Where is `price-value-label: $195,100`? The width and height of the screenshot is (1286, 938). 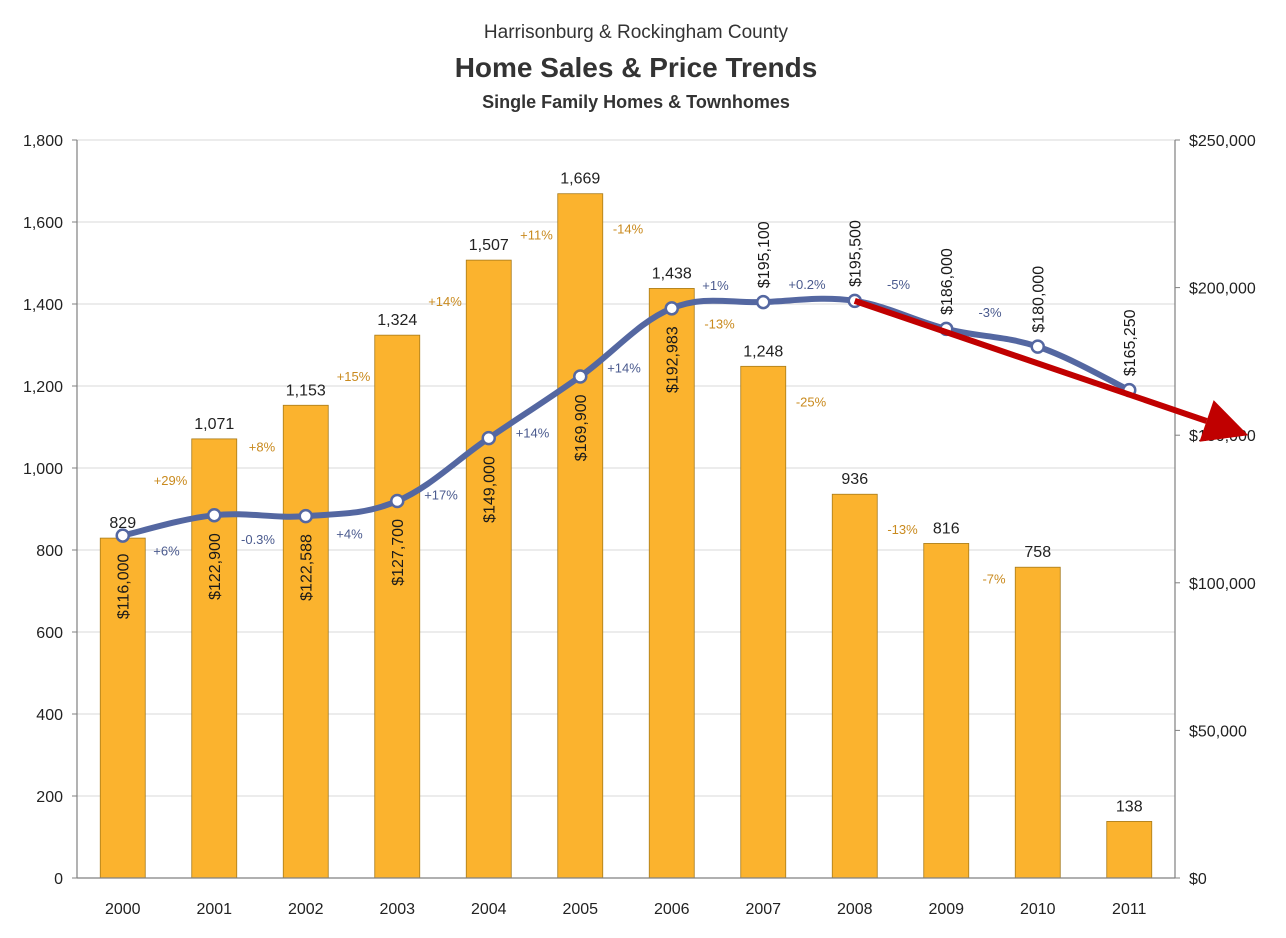
price-value-label: $195,100 is located at coordinates (764, 254).